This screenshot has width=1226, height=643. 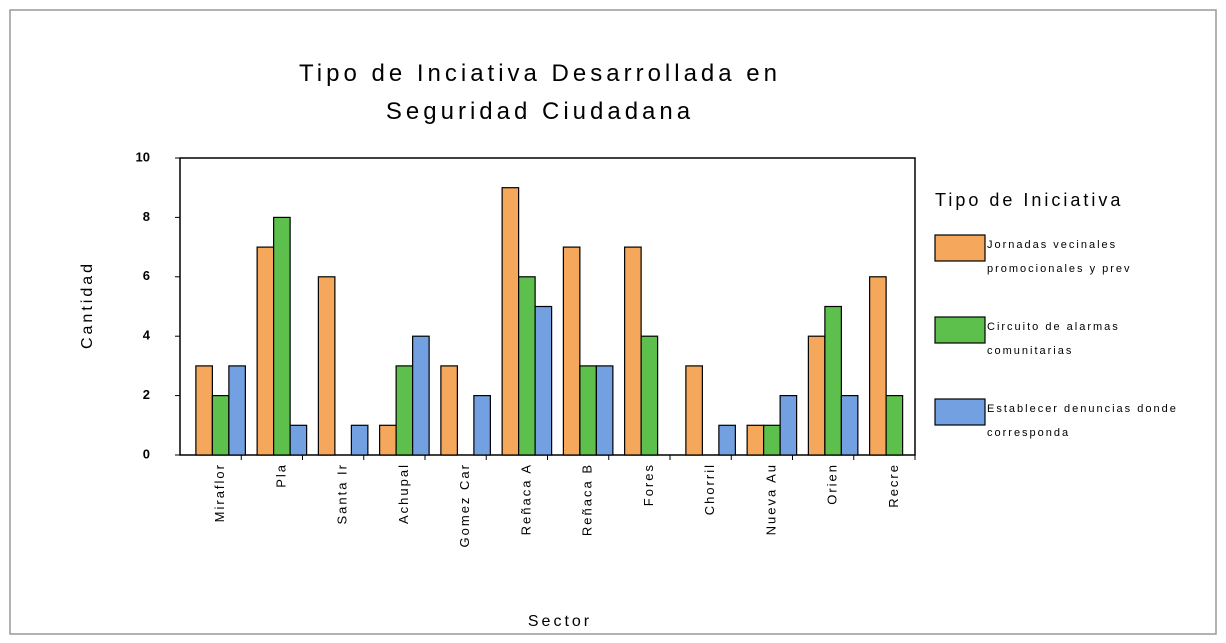 What do you see at coordinates (87, 305) in the screenshot?
I see `y-axis-label: Cantidad` at bounding box center [87, 305].